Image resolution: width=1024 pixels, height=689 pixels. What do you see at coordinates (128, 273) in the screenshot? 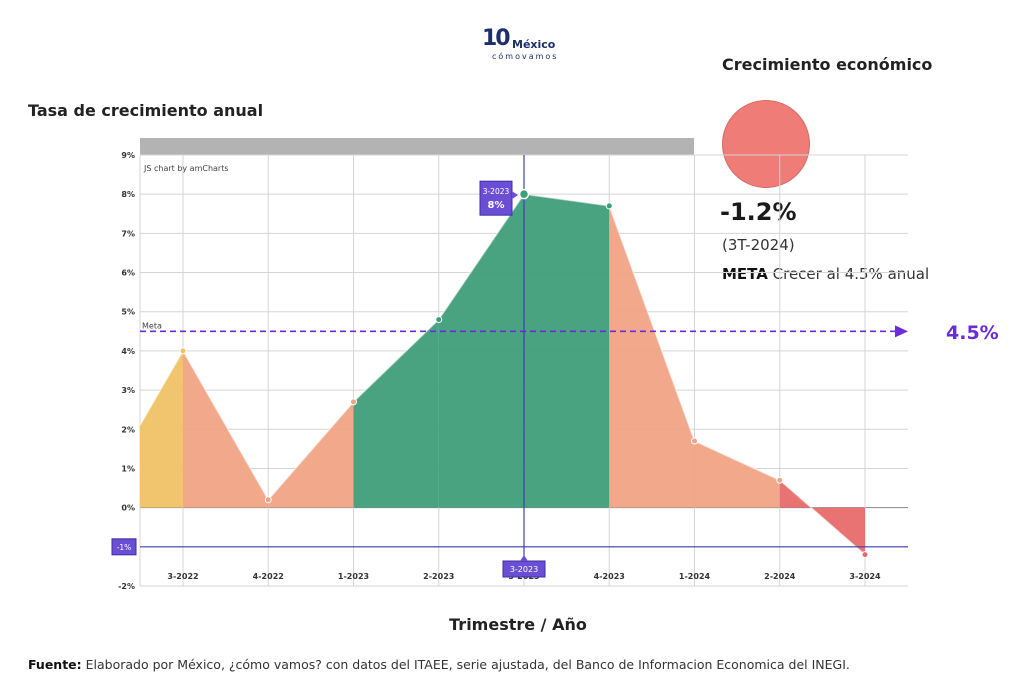
I see `y-tick-label: 6%` at bounding box center [128, 273].